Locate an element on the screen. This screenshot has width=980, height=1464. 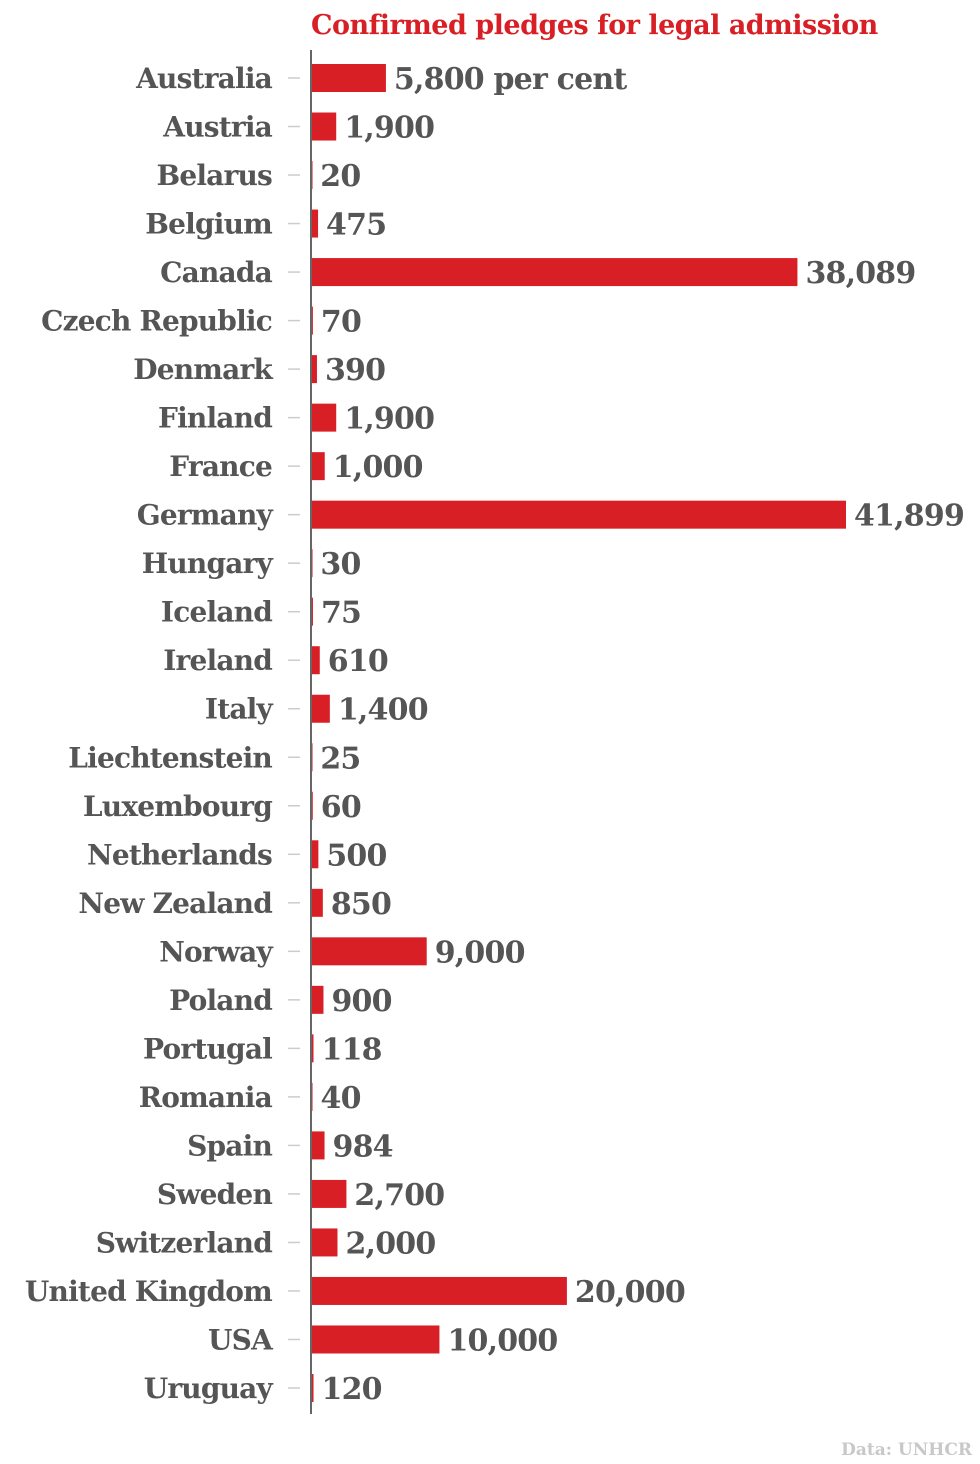
category-label: Germany is located at coordinates (205, 515).